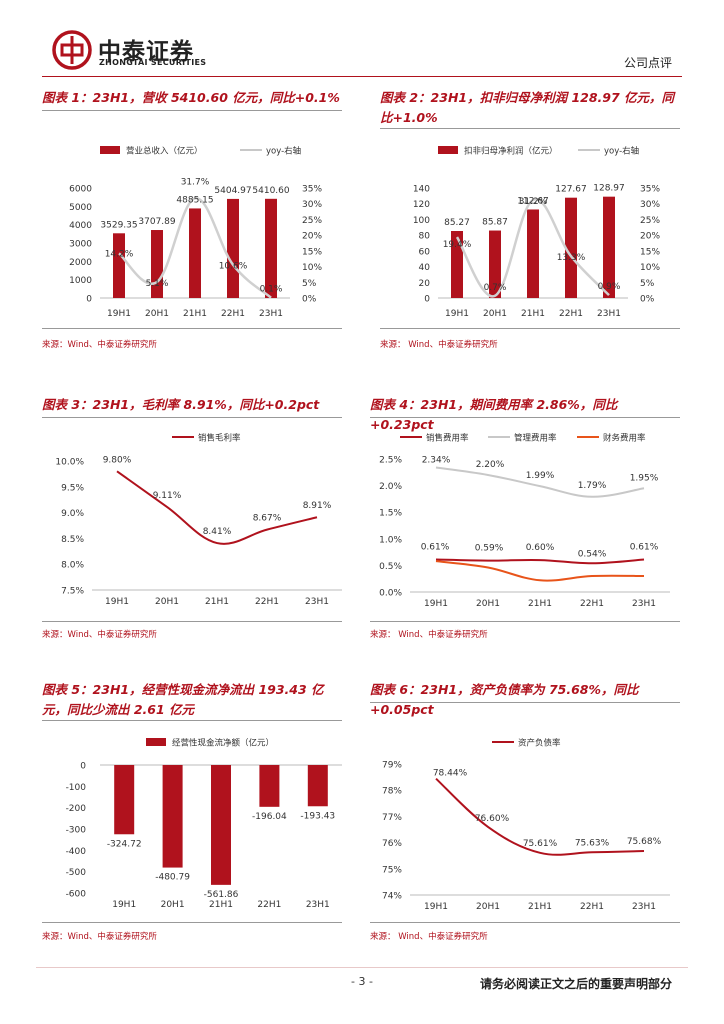 The image size is (724, 1024). Describe the element at coordinates (490, 465) in the screenshot. I see `data-label: 2.20%` at that location.